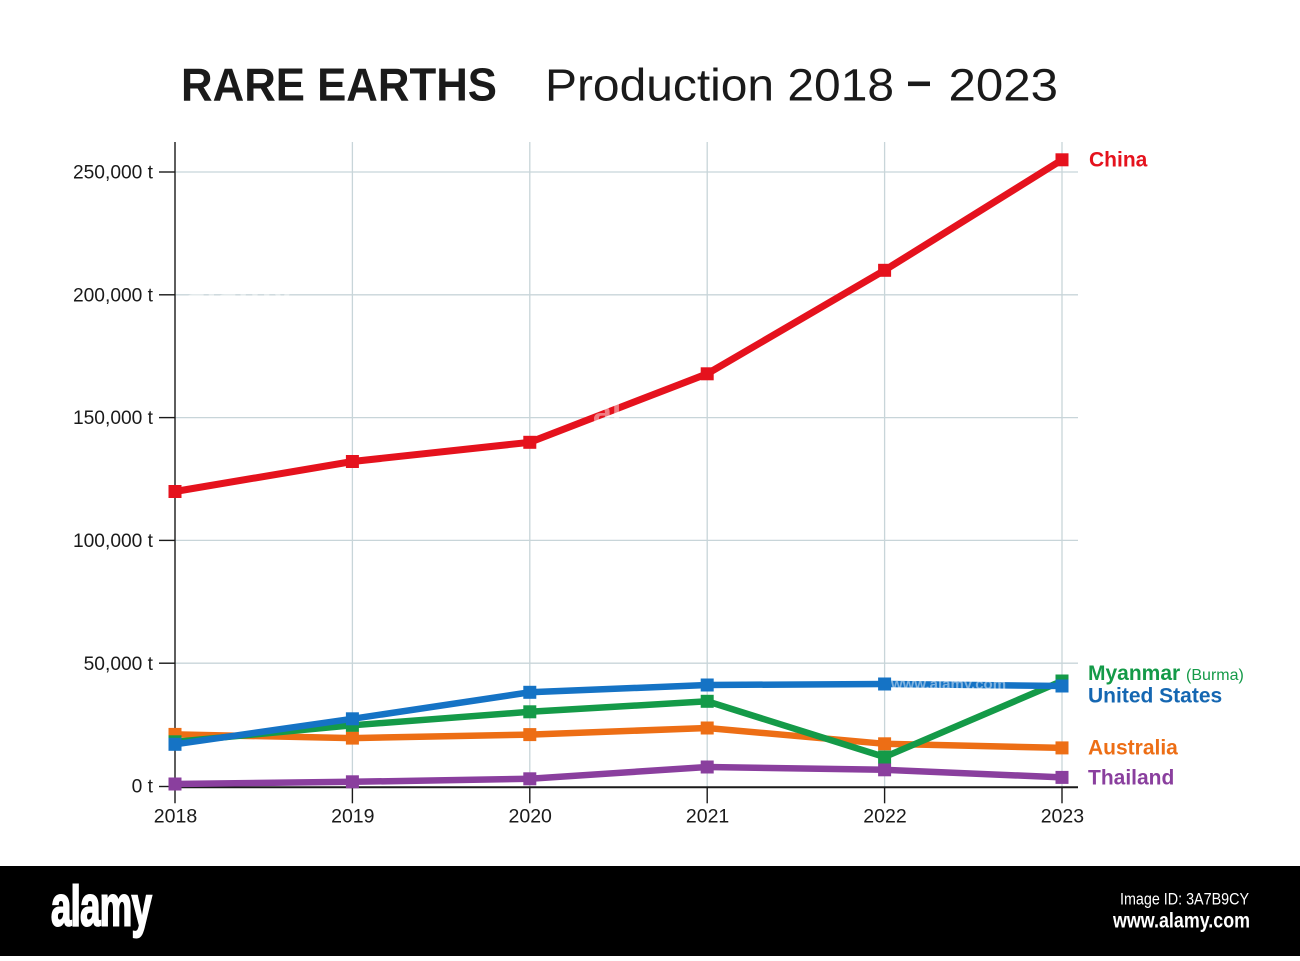 The width and height of the screenshot is (1300, 961). What do you see at coordinates (113, 173) in the screenshot?
I see `svg-text: 250,000 t` at bounding box center [113, 173].